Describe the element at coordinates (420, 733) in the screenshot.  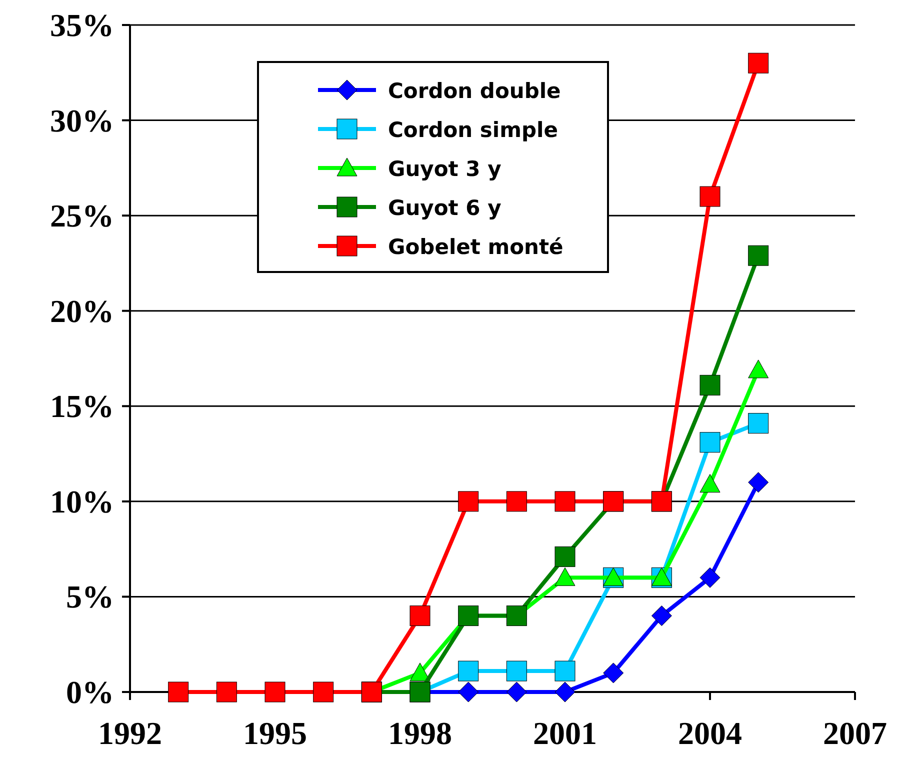
I see `x-tick-label: 1998` at that location.